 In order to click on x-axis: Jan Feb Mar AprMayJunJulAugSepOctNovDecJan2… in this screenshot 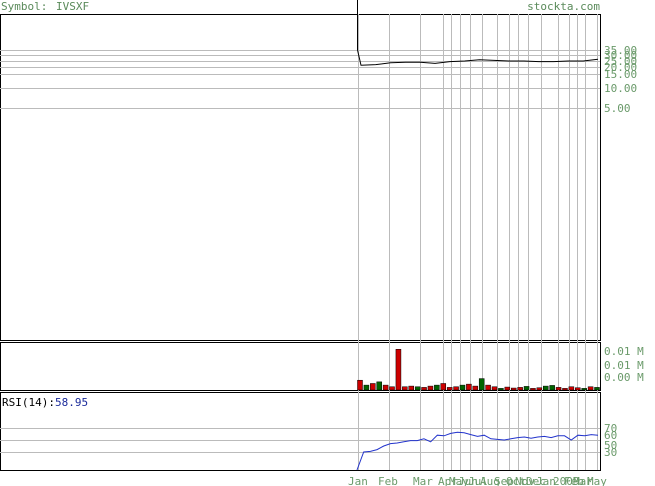, I will do `click(477, 480)`.